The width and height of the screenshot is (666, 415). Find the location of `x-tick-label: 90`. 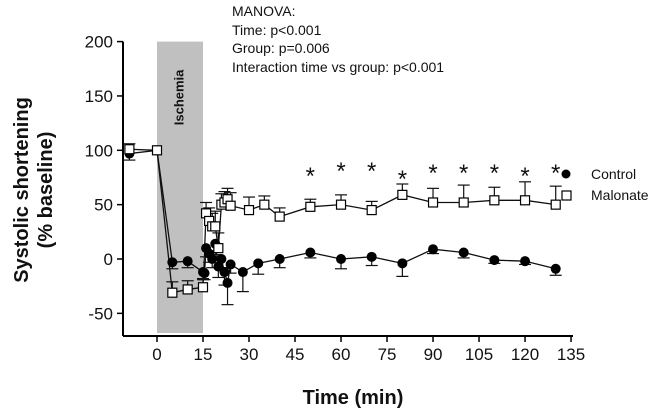

x-tick-label: 90 is located at coordinates (433, 354).